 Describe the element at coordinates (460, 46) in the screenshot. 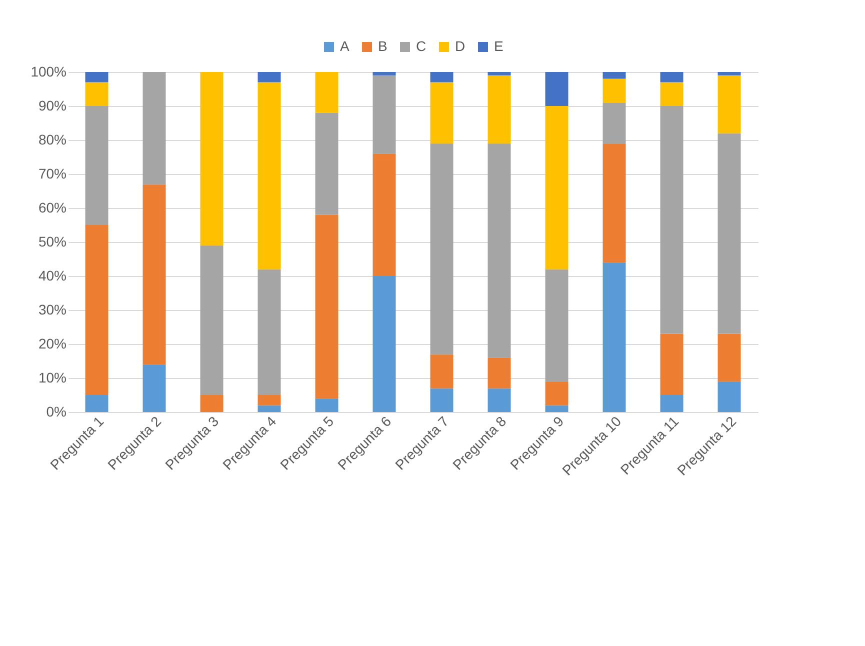

I see `legend-label: D` at that location.